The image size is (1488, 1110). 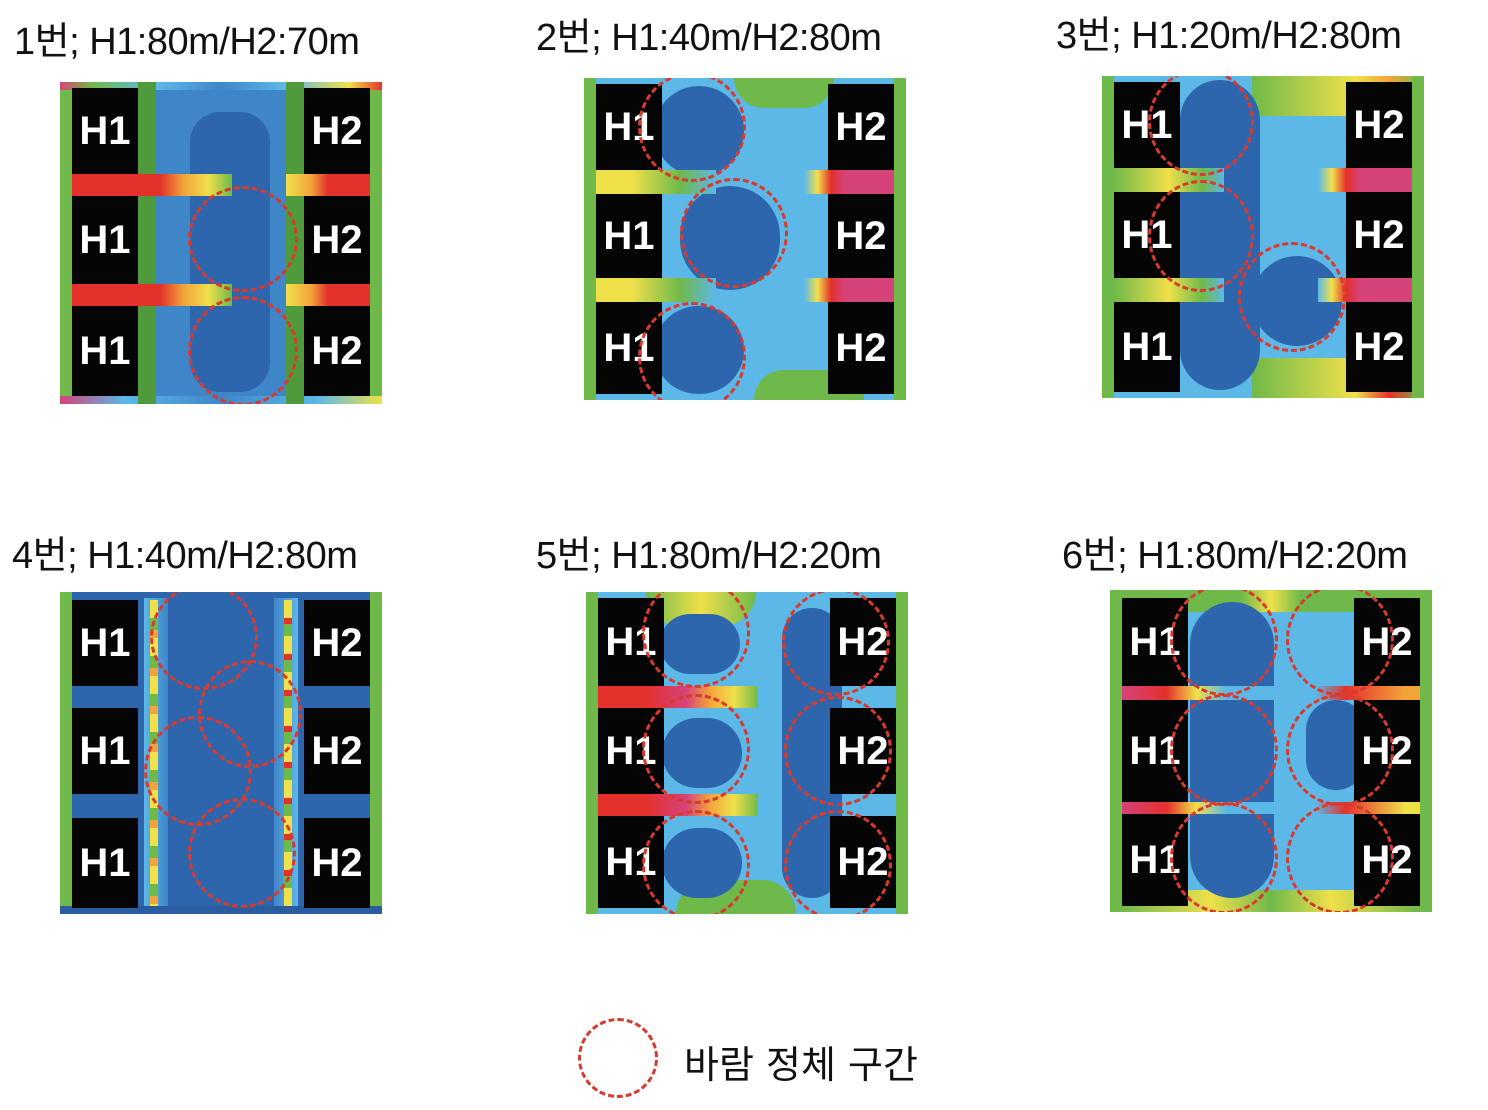 What do you see at coordinates (1235, 556) in the screenshot?
I see `panel-6-title: 6번; H1:80m/H2:20m` at bounding box center [1235, 556].